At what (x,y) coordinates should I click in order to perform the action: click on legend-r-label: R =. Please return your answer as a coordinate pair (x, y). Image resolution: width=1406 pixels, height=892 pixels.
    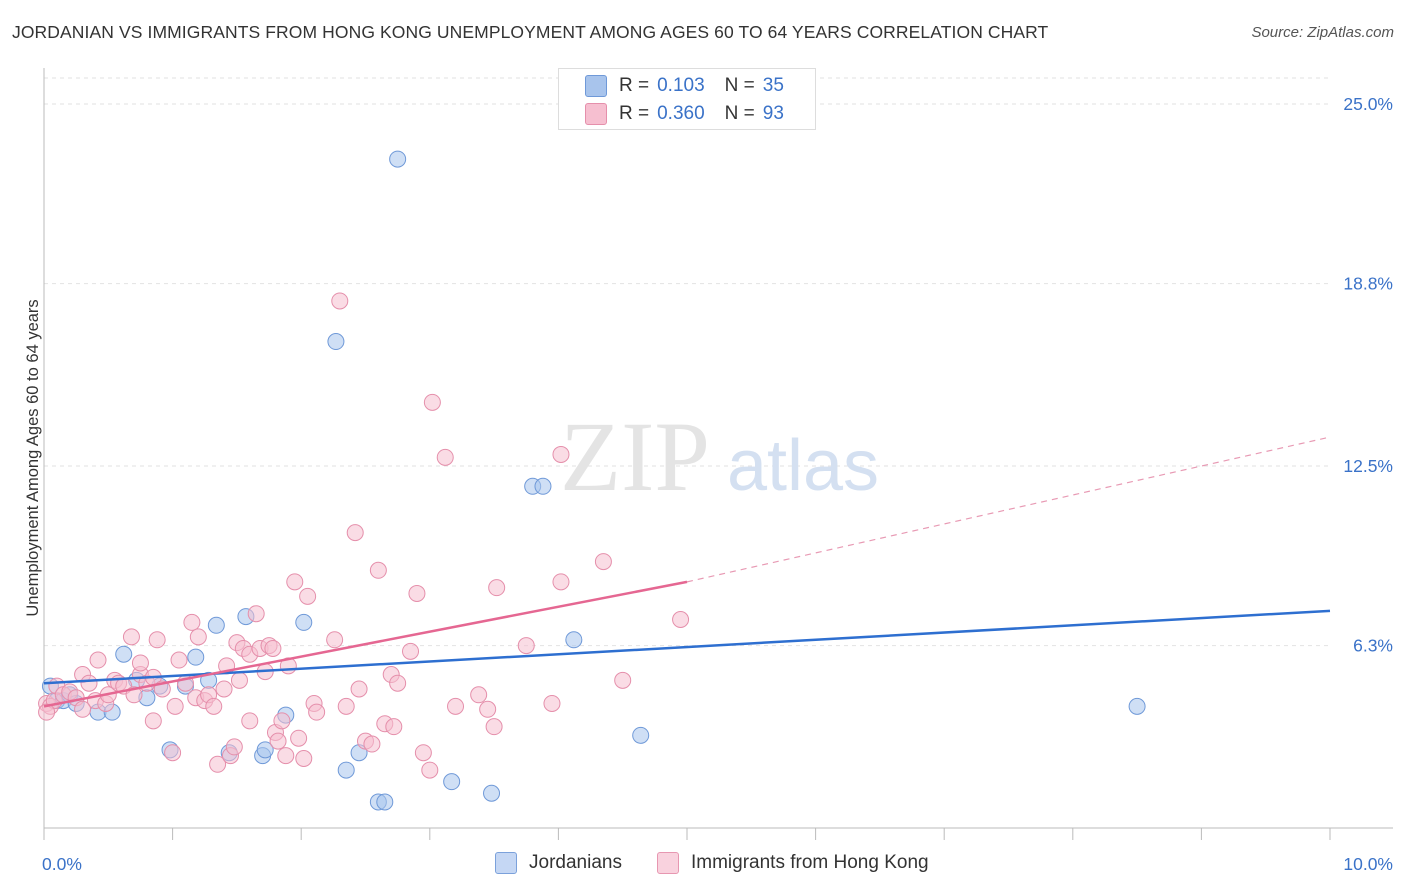
    Looking at the image, I should click on (634, 85).